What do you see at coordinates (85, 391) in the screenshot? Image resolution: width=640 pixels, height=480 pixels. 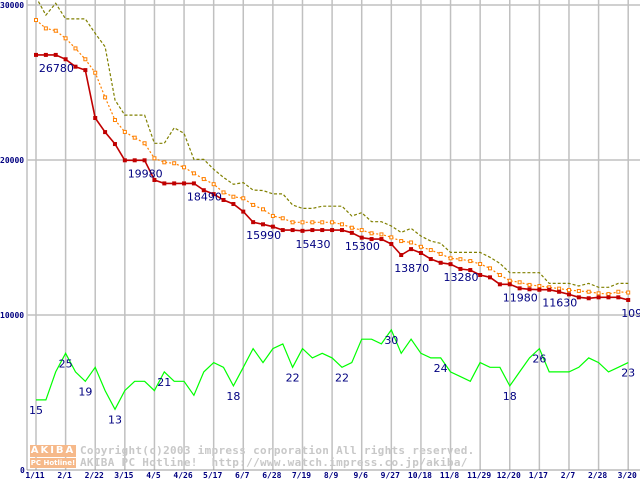 I see `count-label: 19` at bounding box center [85, 391].